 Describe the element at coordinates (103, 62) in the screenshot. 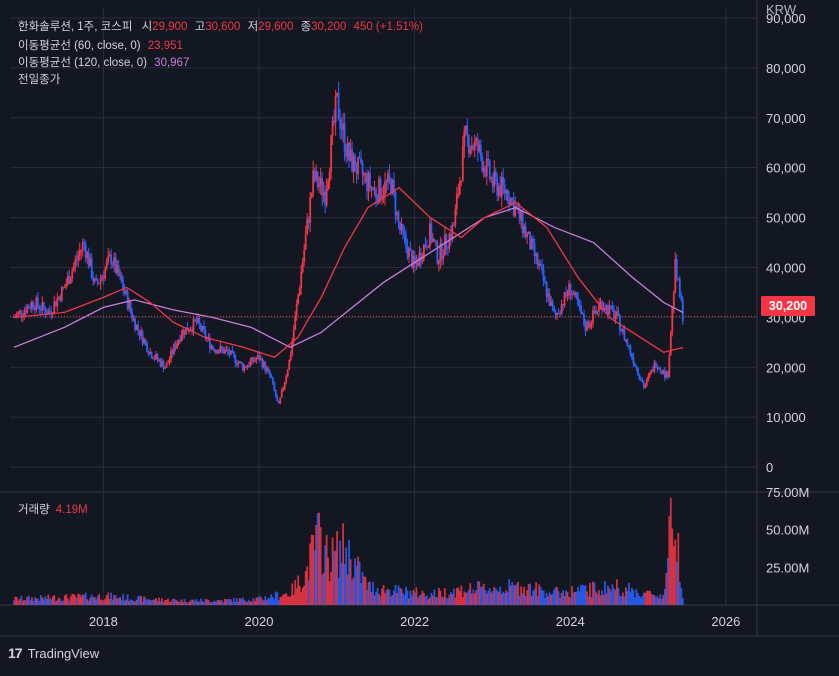

I see `ma120-legend: 이동평균선 (120, close, 0) 30,967` at that location.